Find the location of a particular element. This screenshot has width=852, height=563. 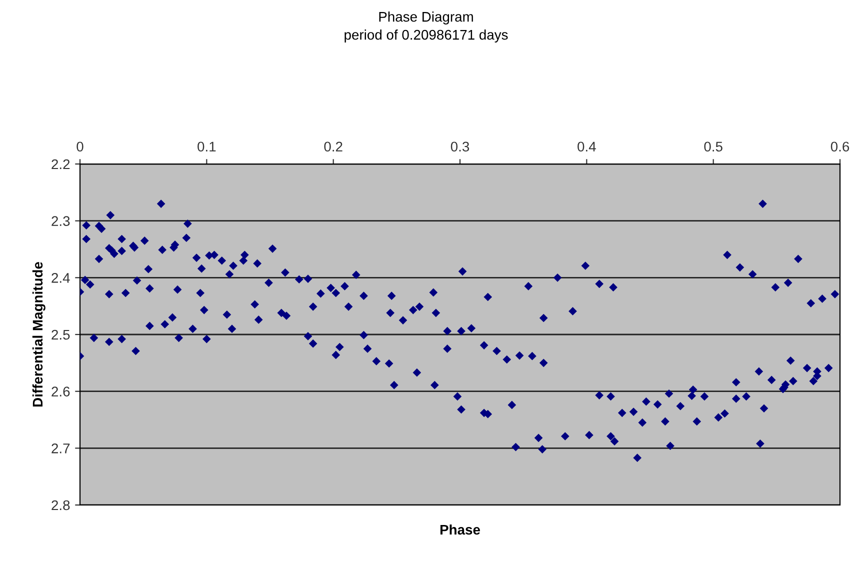

y-tick-label: 2.4 is located at coordinates (61, 278).